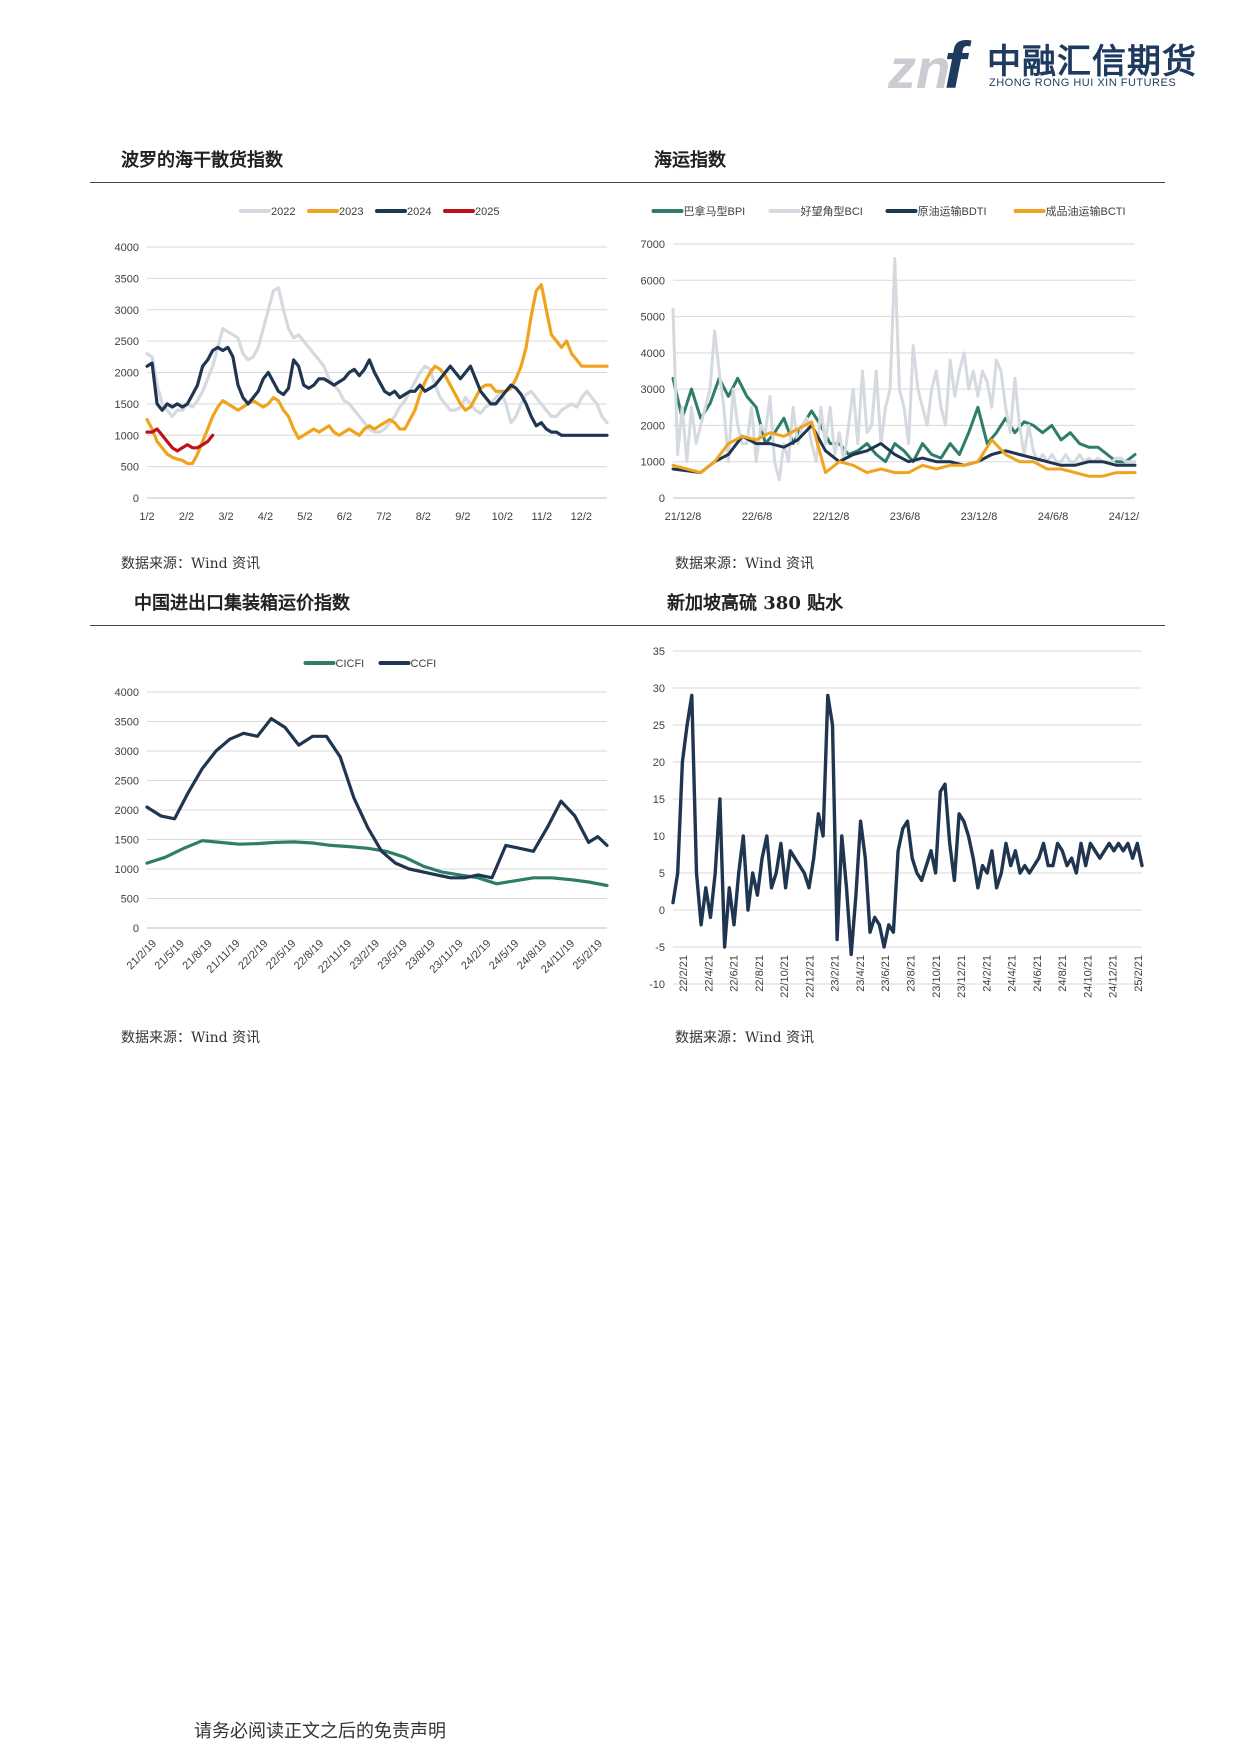 Image resolution: width=1240 pixels, height=1753 pixels. What do you see at coordinates (242, 603) in the screenshot?
I see `section-title-container: 中国进出口集装箱运价指数` at bounding box center [242, 603].